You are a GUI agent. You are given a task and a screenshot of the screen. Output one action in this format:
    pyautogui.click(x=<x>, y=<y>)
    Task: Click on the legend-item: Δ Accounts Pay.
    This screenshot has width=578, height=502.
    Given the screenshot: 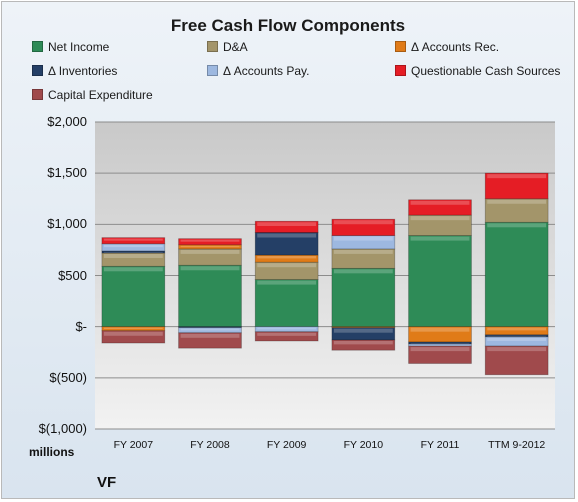 What is the action you would take?
    pyautogui.click(x=258, y=71)
    